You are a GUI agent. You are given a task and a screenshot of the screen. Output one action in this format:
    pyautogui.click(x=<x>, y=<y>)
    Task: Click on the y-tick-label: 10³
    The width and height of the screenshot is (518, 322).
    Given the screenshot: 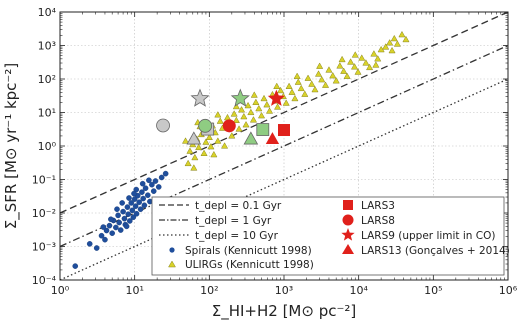 What is the action you would take?
    pyautogui.click(x=47, y=46)
    